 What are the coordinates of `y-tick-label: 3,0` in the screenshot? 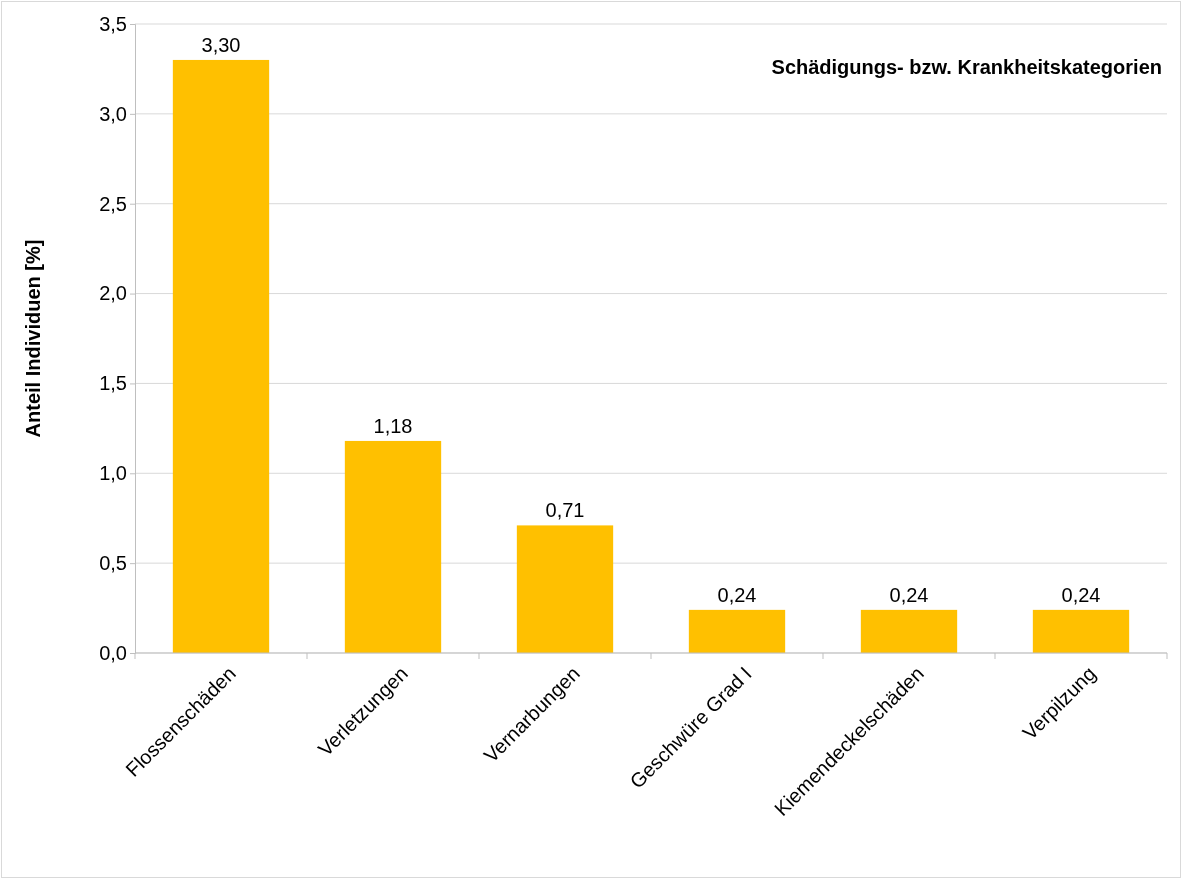 It's located at (113, 113).